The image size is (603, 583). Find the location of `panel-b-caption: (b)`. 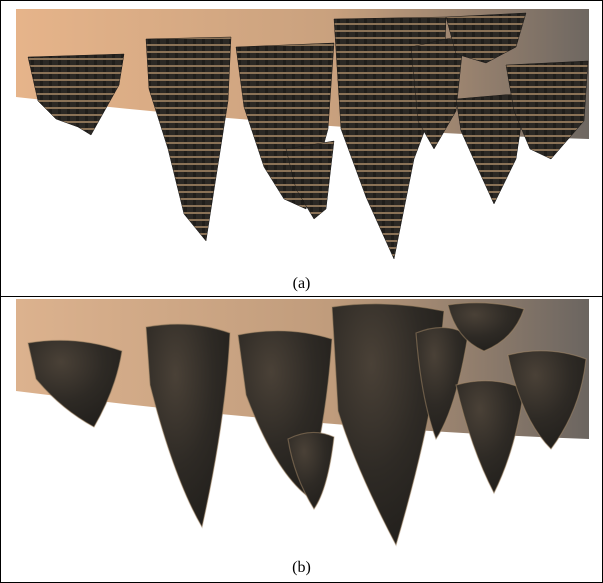

panel-b-caption: (b) is located at coordinates (301, 567).